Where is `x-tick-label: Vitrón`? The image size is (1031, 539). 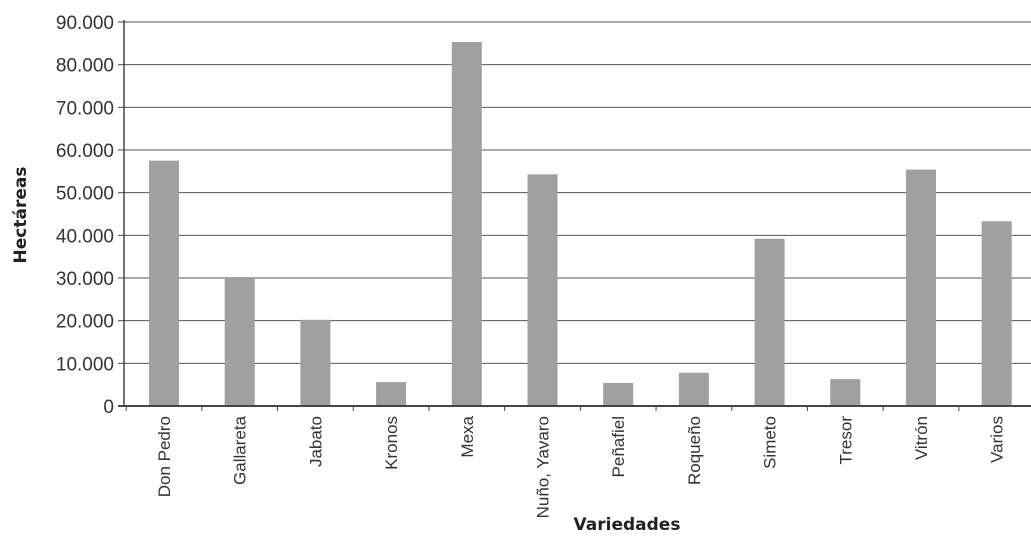
x-tick-label: Vitrón is located at coordinates (921, 438).